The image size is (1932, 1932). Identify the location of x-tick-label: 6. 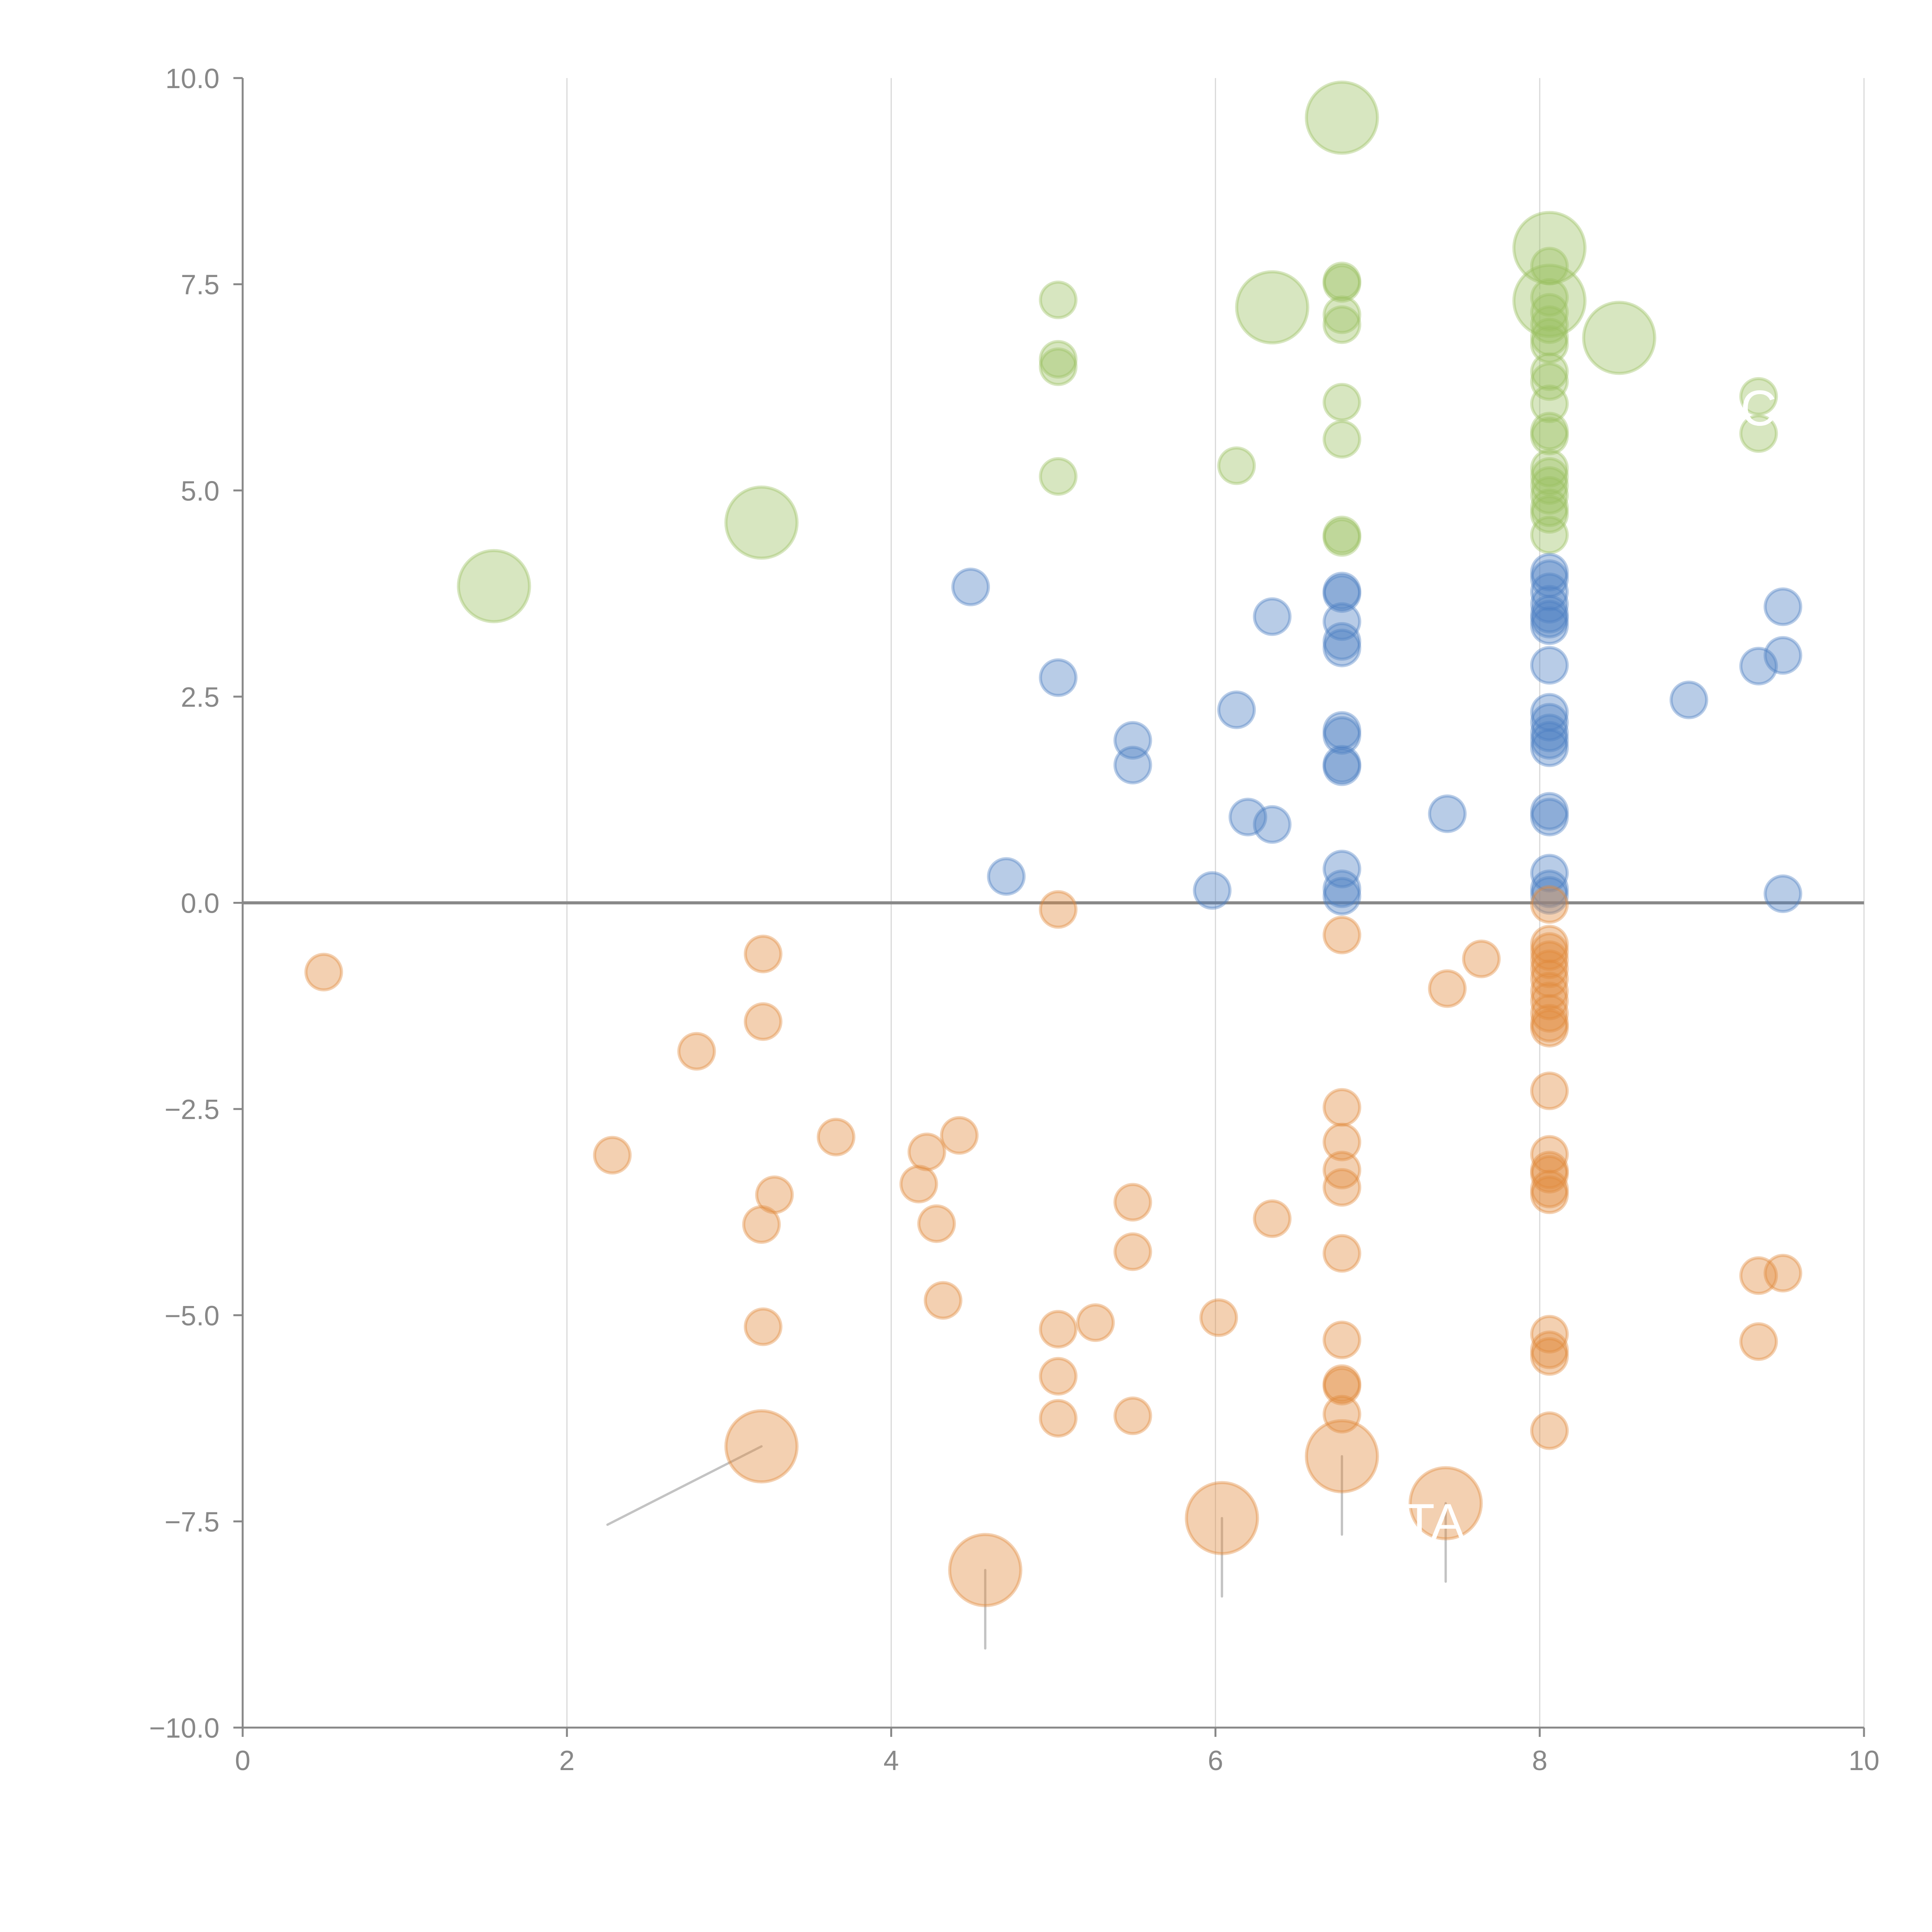
(1215, 1760).